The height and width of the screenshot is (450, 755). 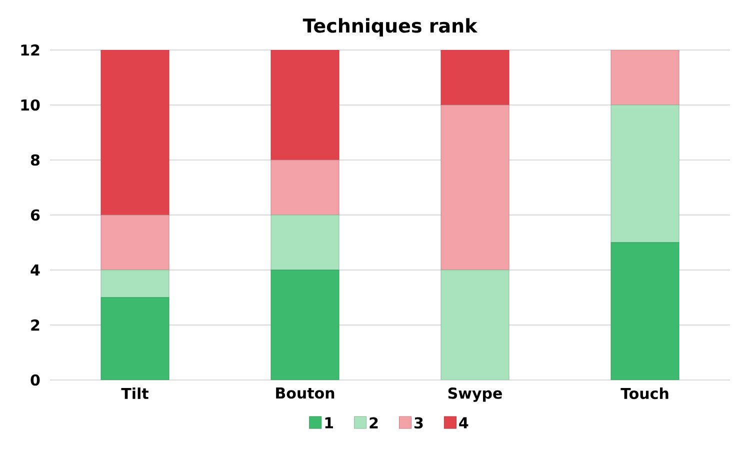 I want to click on y-tick-label: 2, so click(x=35, y=325).